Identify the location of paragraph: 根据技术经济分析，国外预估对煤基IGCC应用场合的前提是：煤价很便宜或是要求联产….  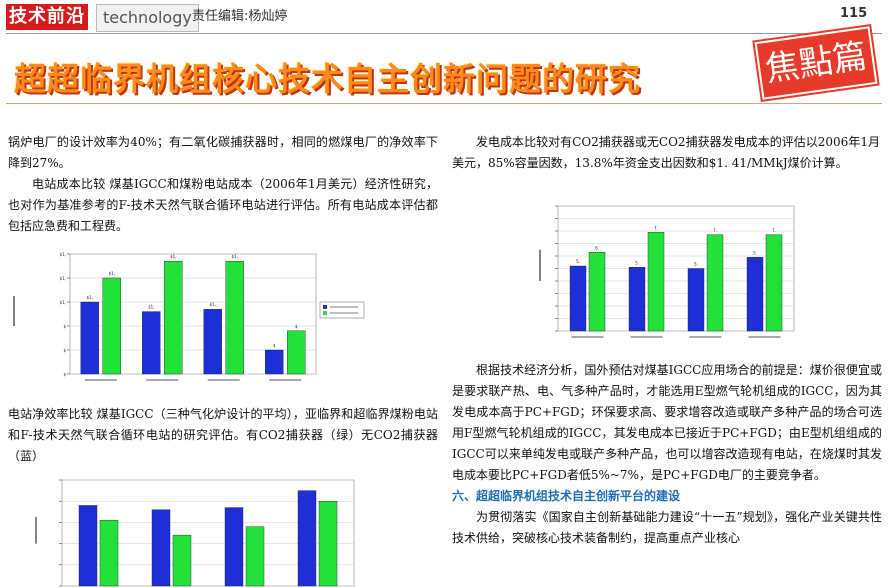
(667, 422).